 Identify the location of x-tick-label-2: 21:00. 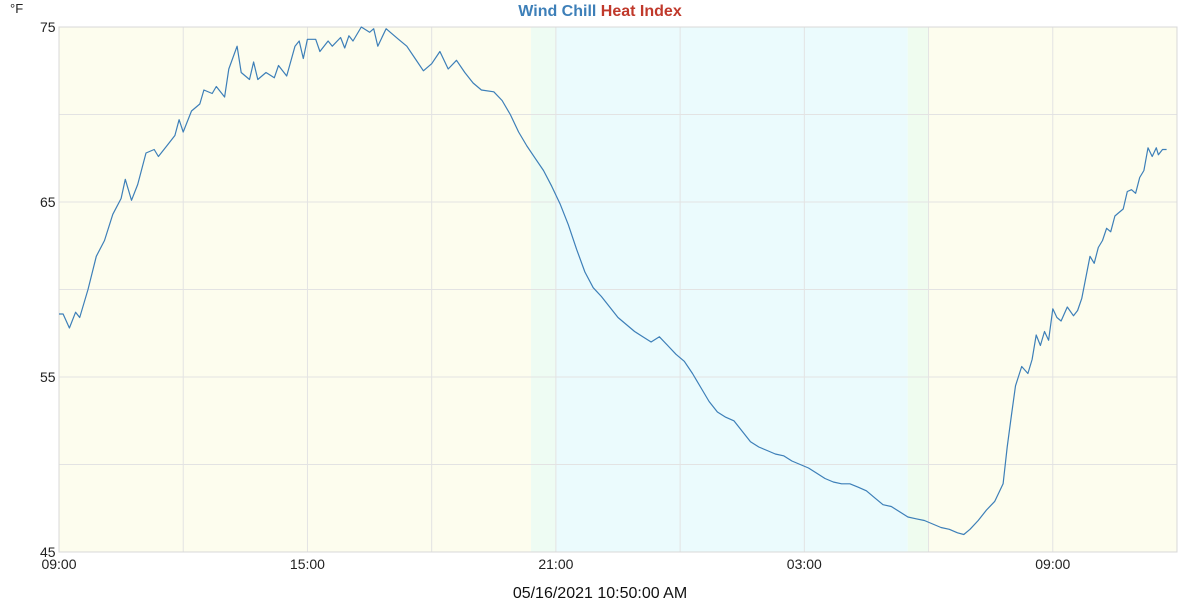
(555, 564).